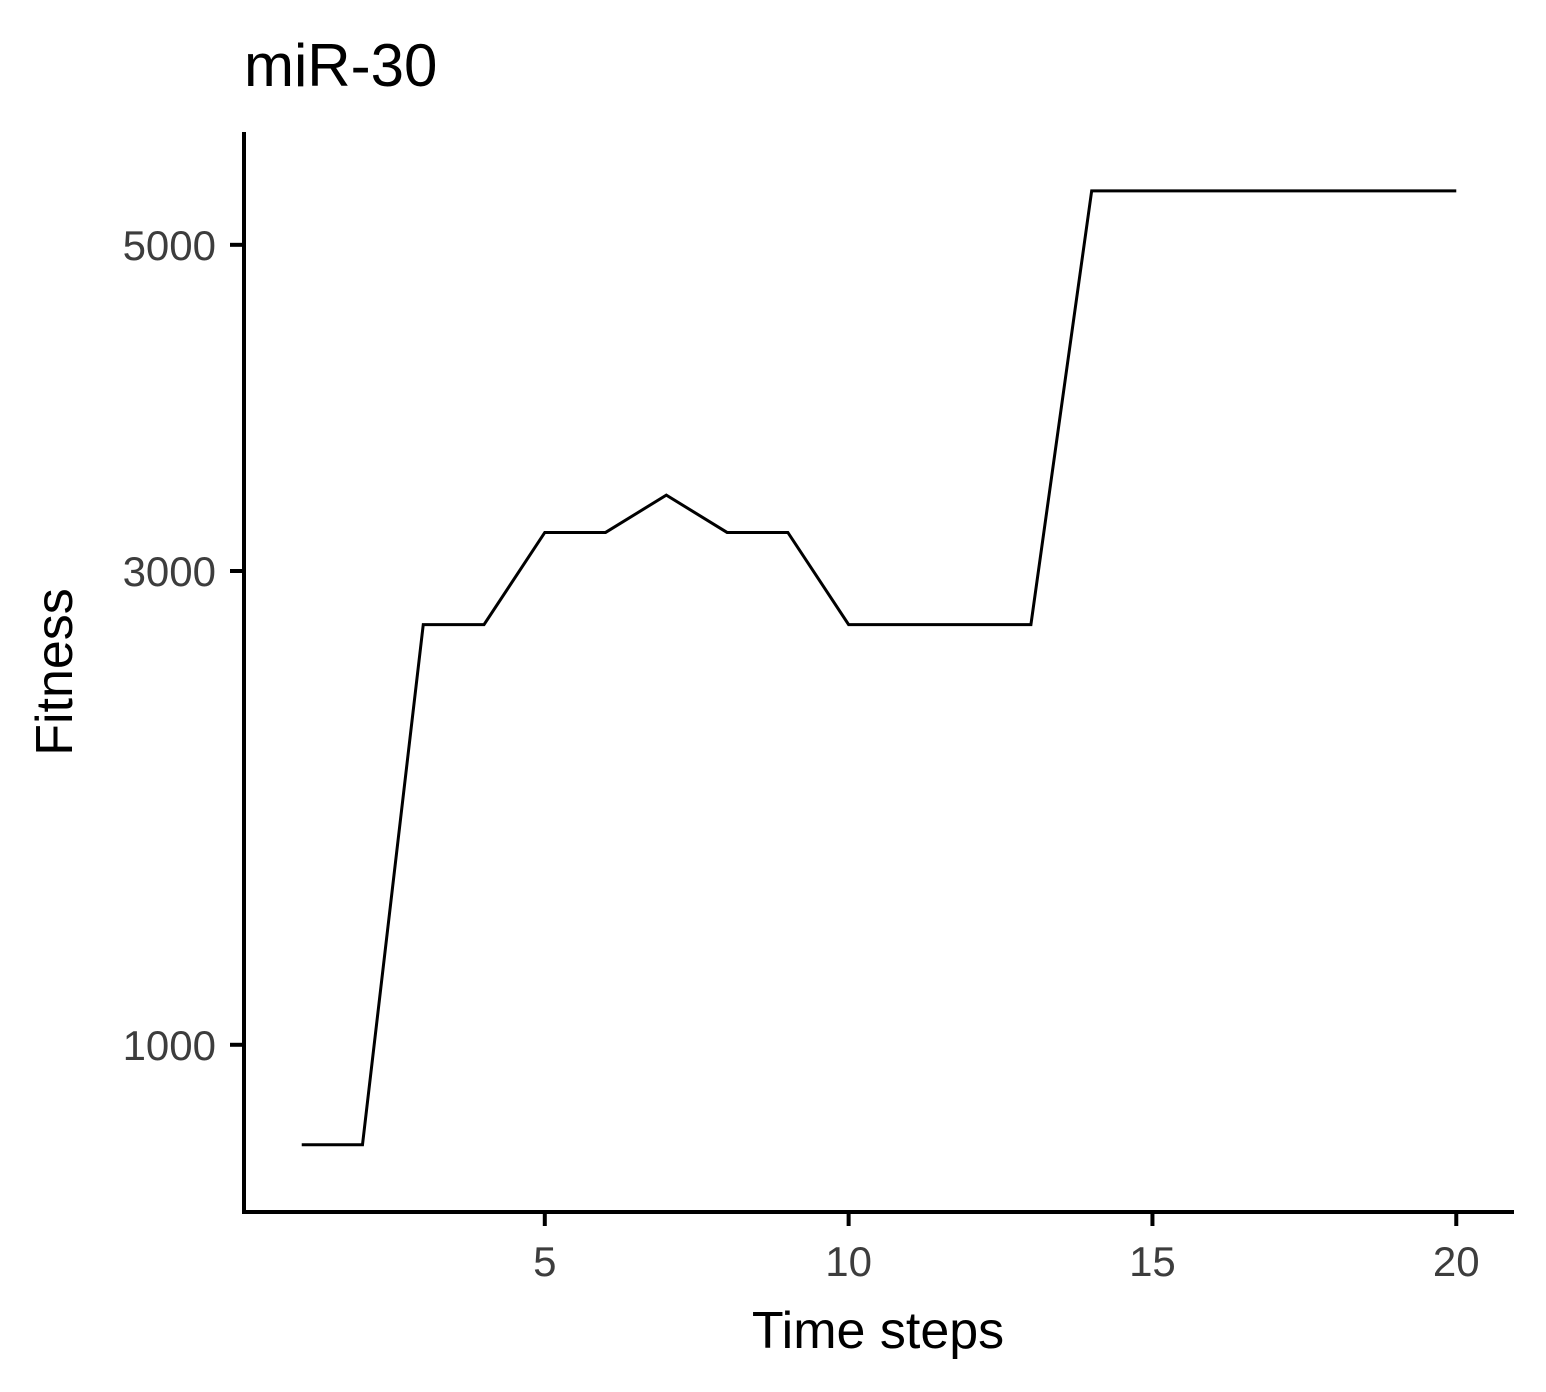 The image size is (1546, 1392). I want to click on x-tick-label-5: 5, so click(544, 1261).